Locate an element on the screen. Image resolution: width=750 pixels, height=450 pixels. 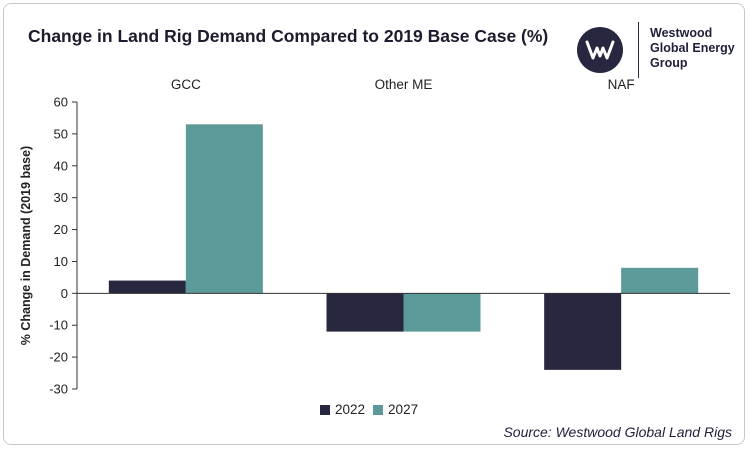
company-logo: Westwood Global Energy Group is located at coordinates (656, 50).